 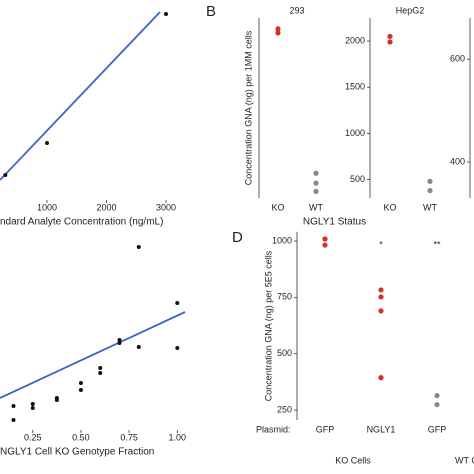 I want to click on x-tick-label: 1000, so click(x=47, y=207).